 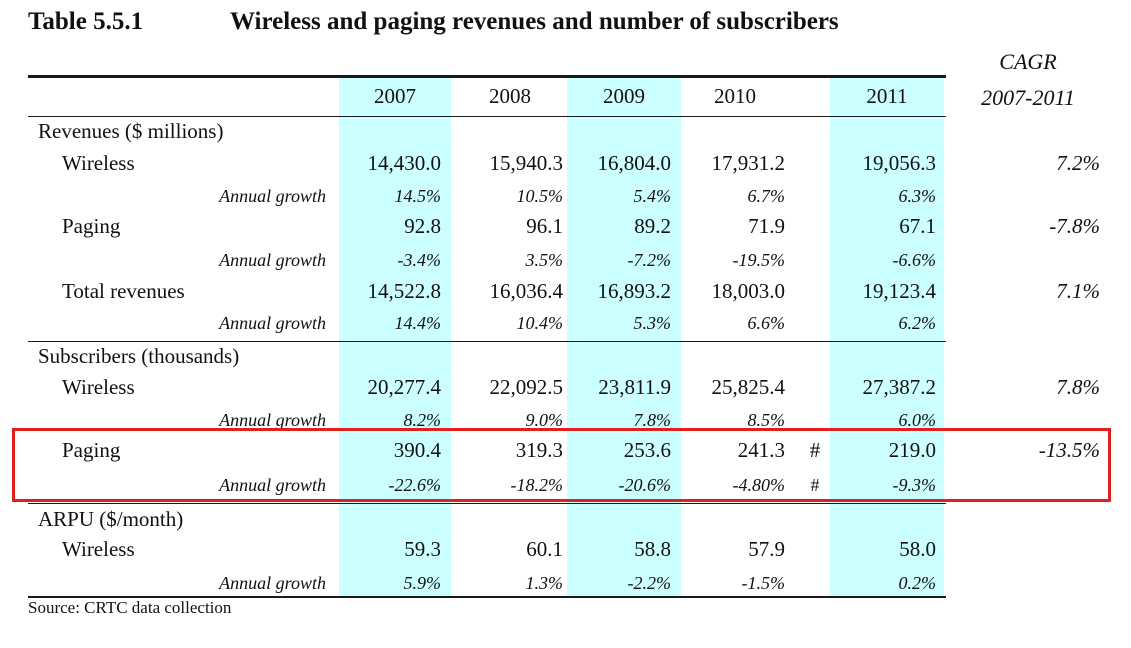 What do you see at coordinates (748, 387) in the screenshot?
I see `subscribers-wireless-value-2010: 25,825.4` at bounding box center [748, 387].